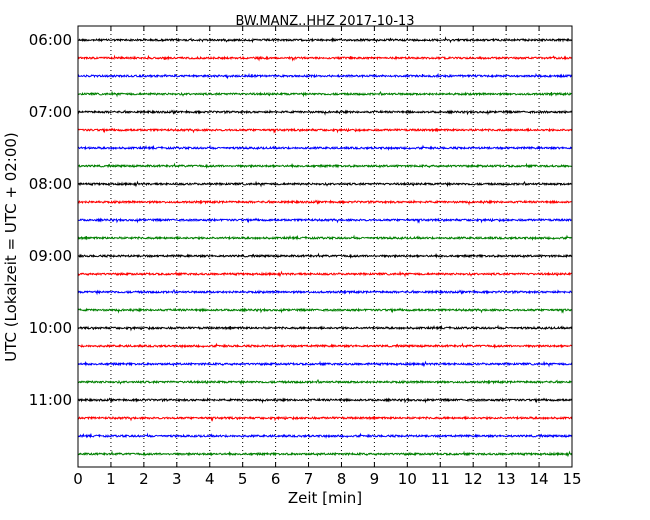 This screenshot has height=520, width=650. I want to click on y-tick-label: 11:00, so click(50, 400).